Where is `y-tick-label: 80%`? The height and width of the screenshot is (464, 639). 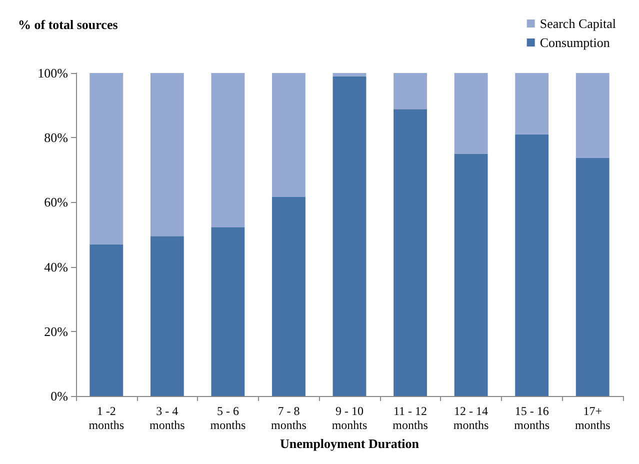
y-tick-label: 80% is located at coordinates (56, 138).